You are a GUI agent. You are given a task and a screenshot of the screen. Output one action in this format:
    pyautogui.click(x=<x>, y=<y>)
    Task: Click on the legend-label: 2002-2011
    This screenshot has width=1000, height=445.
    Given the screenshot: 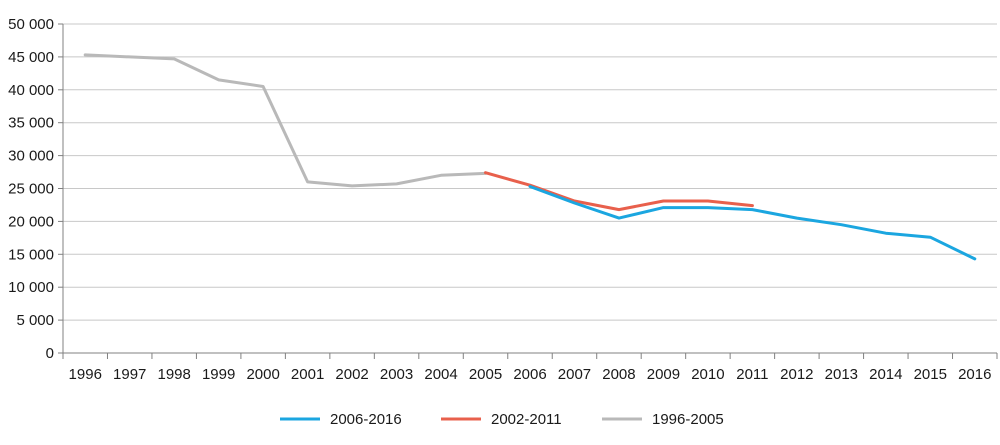 What is the action you would take?
    pyautogui.click(x=526, y=419)
    